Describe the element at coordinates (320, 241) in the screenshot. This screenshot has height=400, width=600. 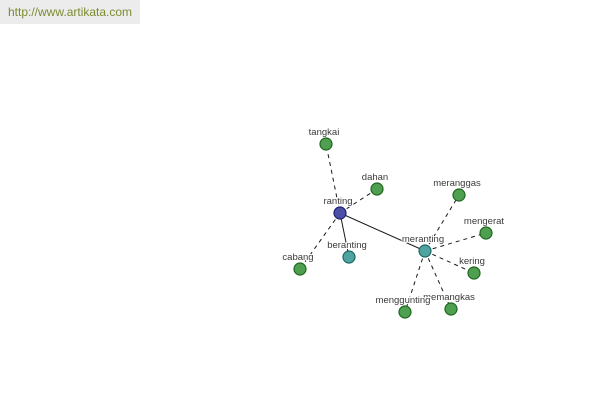
I see `edge-ranting-cabang` at that location.